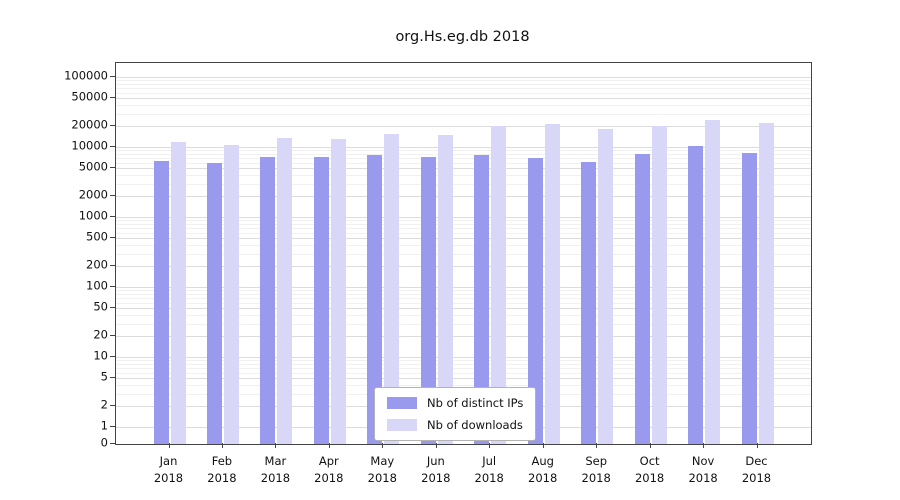 The height and width of the screenshot is (500, 900). Describe the element at coordinates (596, 461) in the screenshot. I see `x-tick-month: Sep` at that location.